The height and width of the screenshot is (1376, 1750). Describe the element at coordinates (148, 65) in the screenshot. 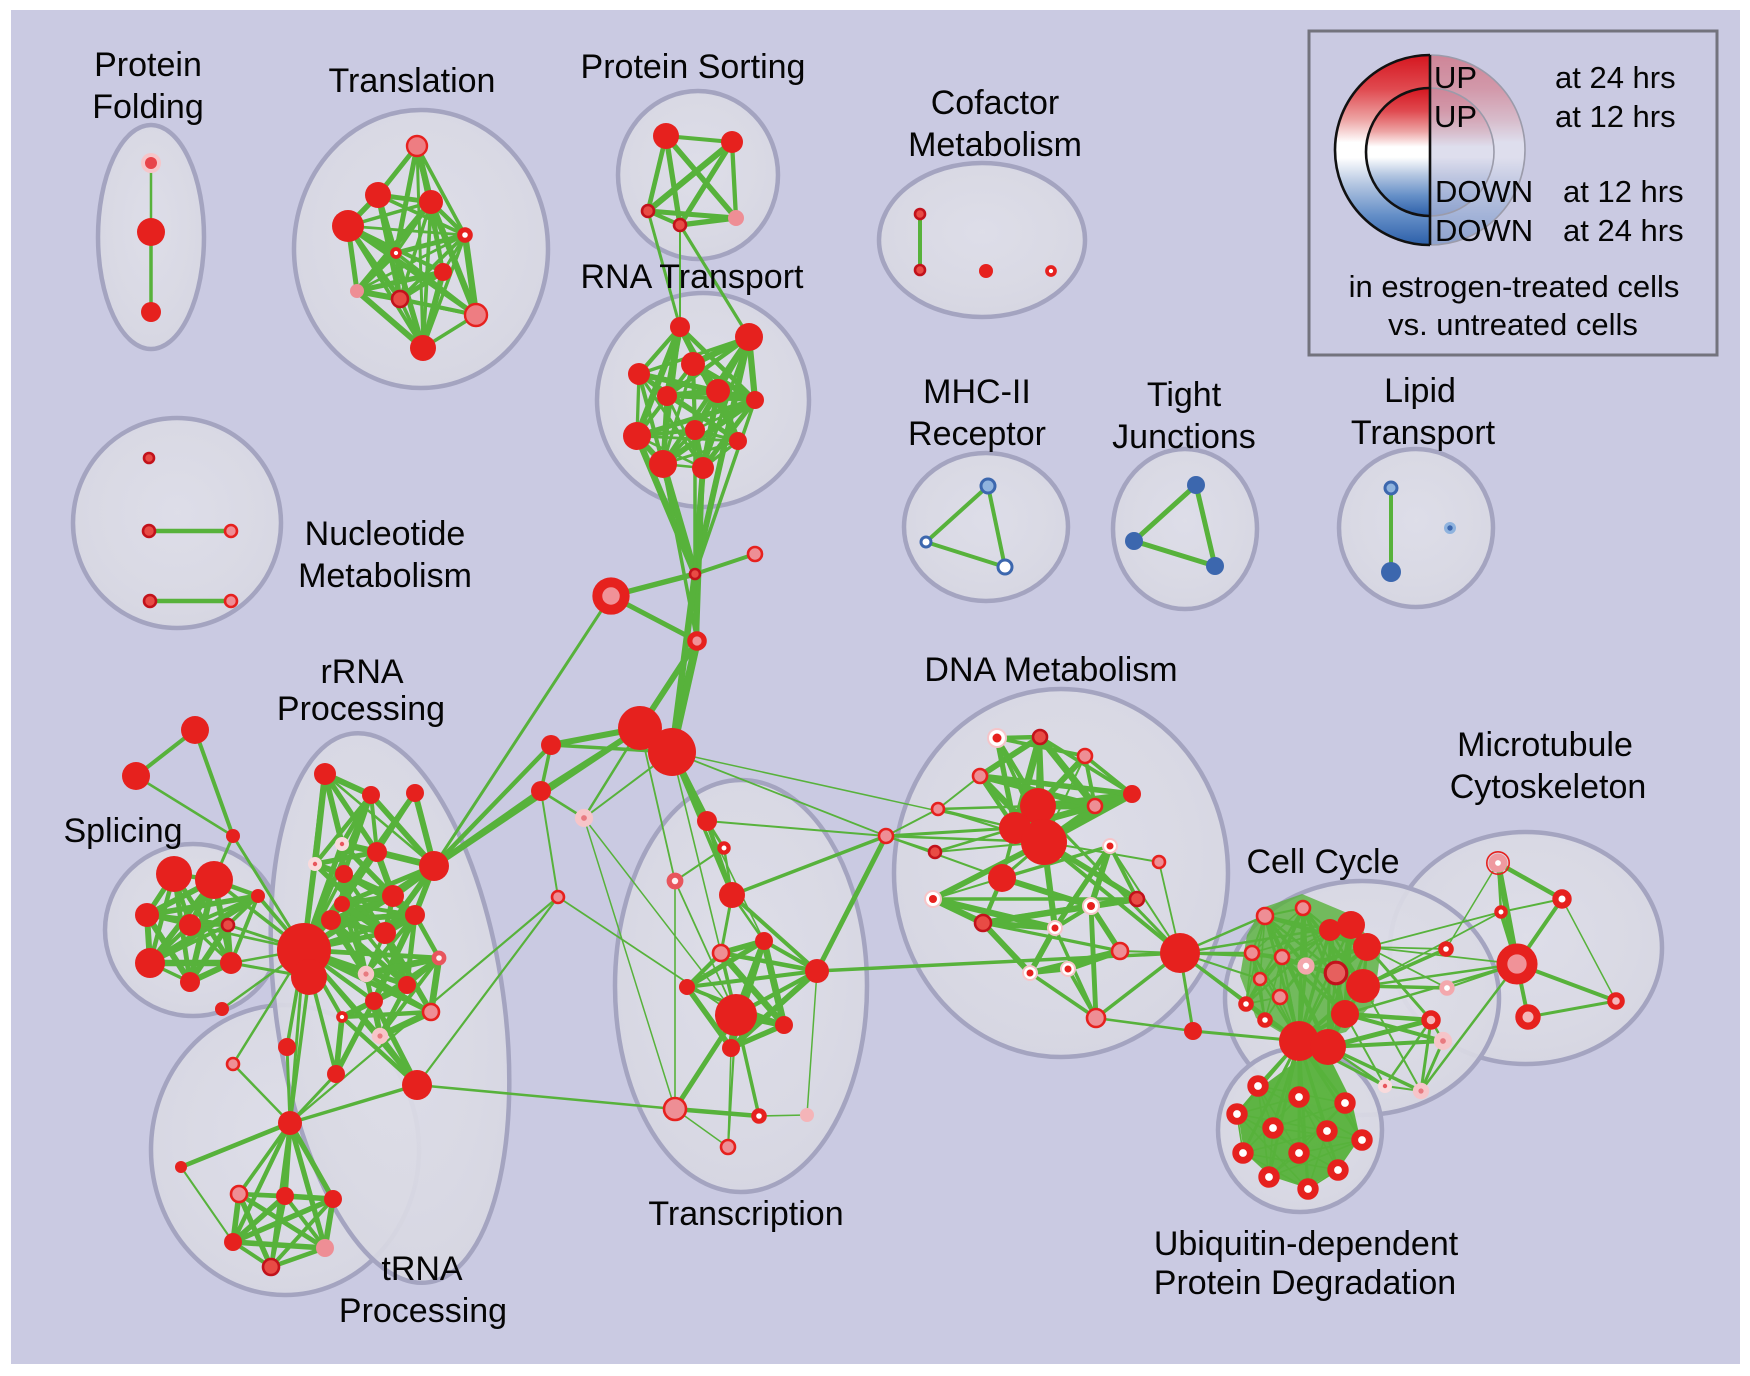

I see `svg-text: Protein` at that location.